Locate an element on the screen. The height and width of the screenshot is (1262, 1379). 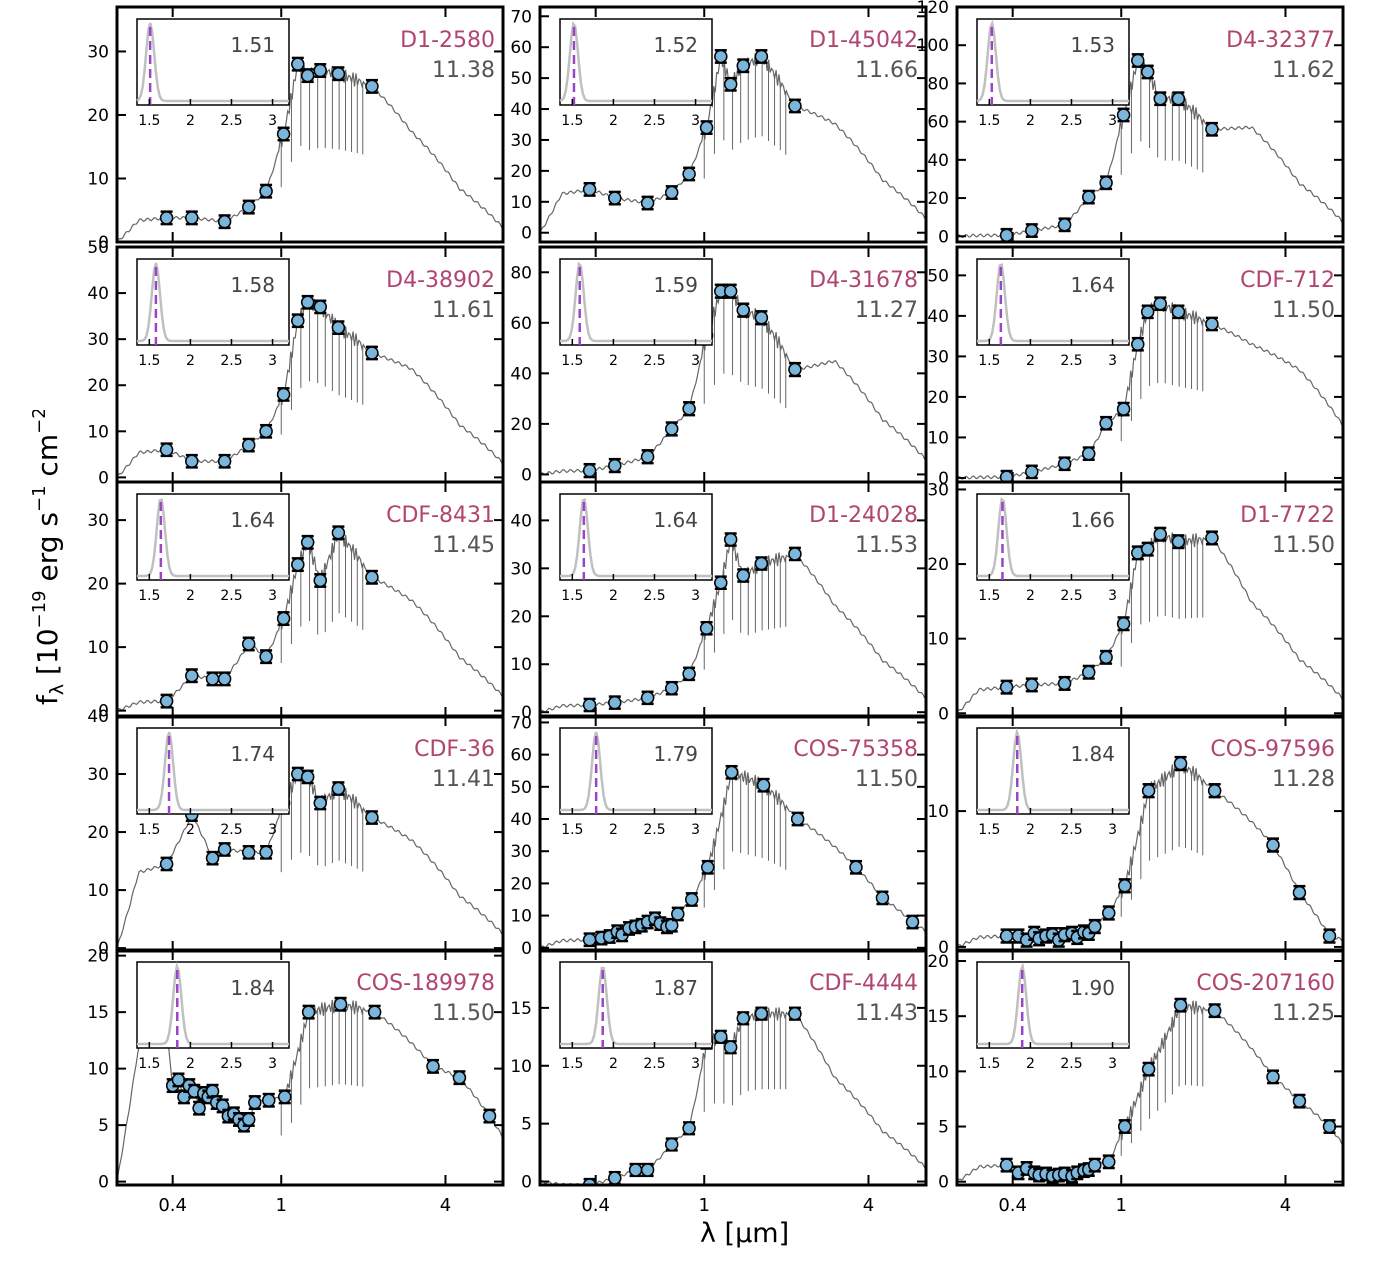
ylabel-rest: [10 is located at coordinates (47, 655).